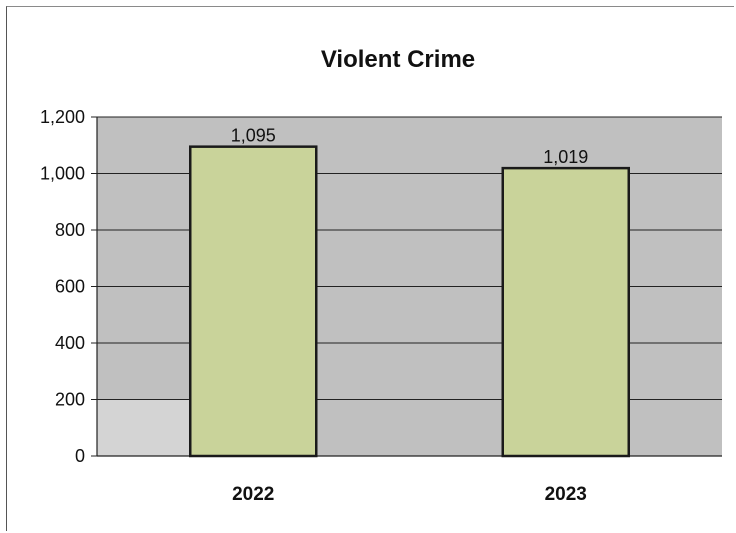 This screenshot has height=533, width=736. What do you see at coordinates (253, 494) in the screenshot?
I see `x-tick-label-2022: 2022` at bounding box center [253, 494].